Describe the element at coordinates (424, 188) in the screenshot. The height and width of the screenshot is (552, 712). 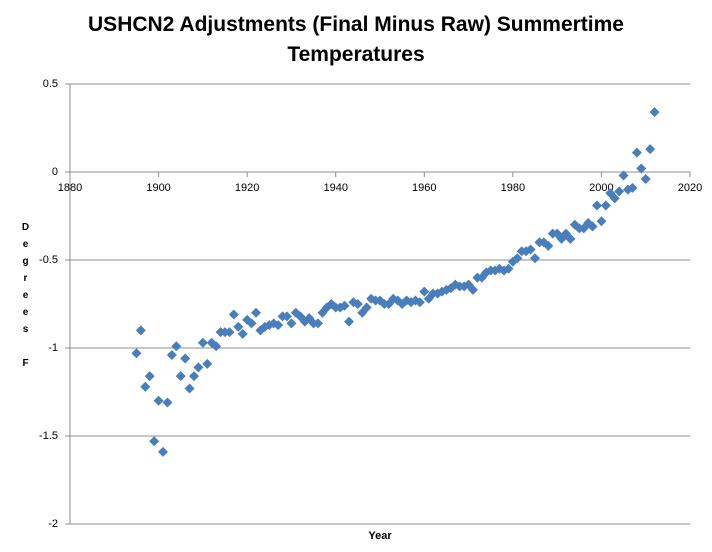
I see `x-tick-label: 1960` at that location.